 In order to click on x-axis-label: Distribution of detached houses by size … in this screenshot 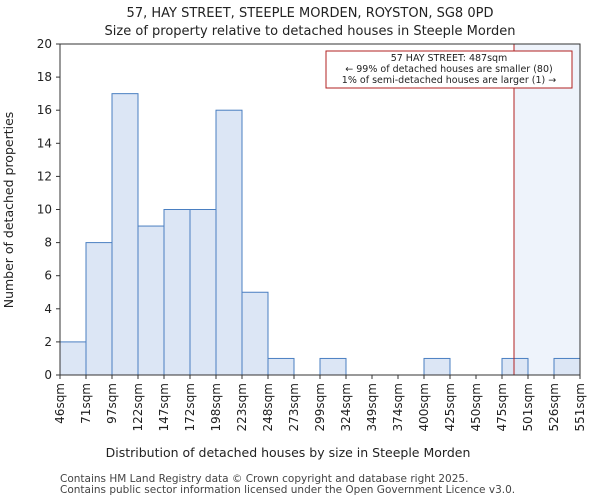, I will do `click(288, 452)`.